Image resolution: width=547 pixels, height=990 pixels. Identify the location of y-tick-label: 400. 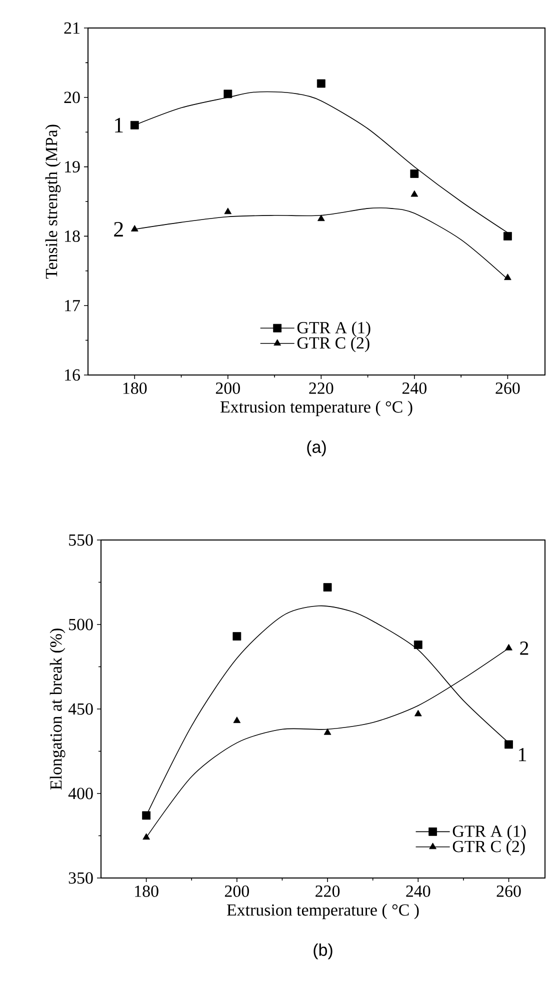
(80, 794).